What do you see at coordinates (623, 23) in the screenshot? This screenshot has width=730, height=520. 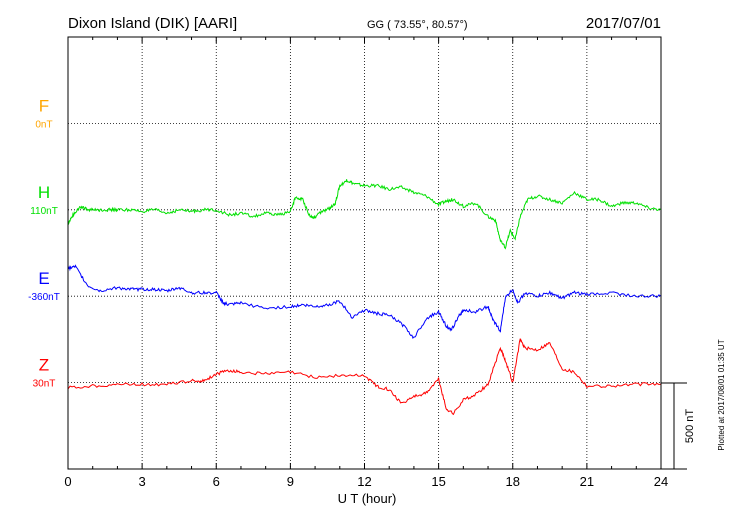 I see `date-label: 2017/07/01` at bounding box center [623, 23].